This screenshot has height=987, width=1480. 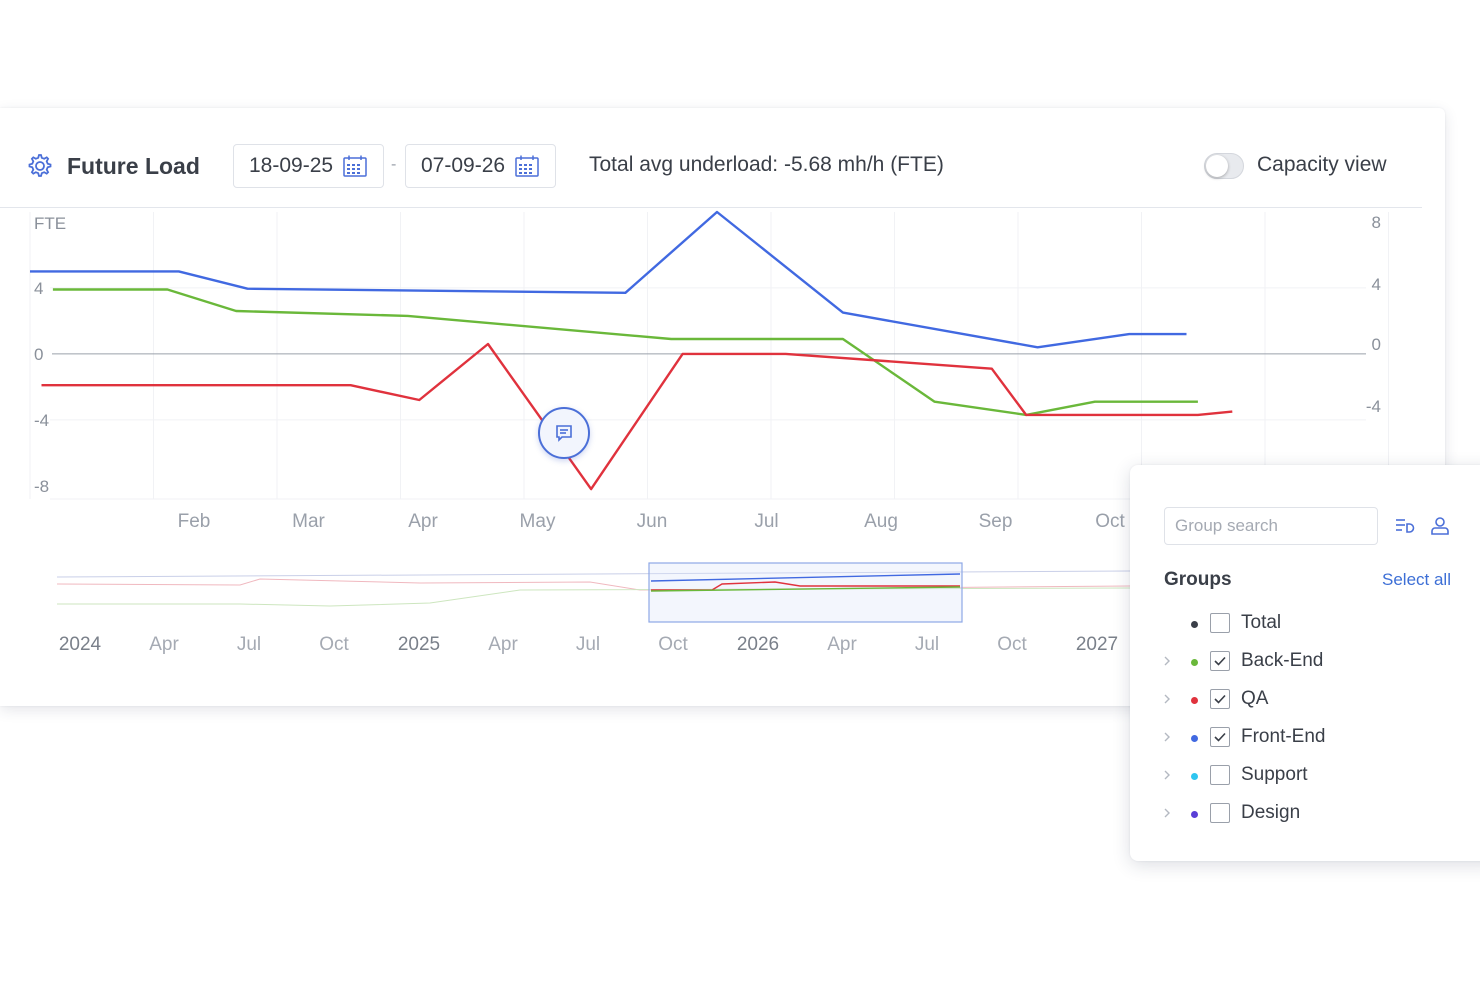 What do you see at coordinates (1198, 579) in the screenshot?
I see `groups-title: Groups` at bounding box center [1198, 579].